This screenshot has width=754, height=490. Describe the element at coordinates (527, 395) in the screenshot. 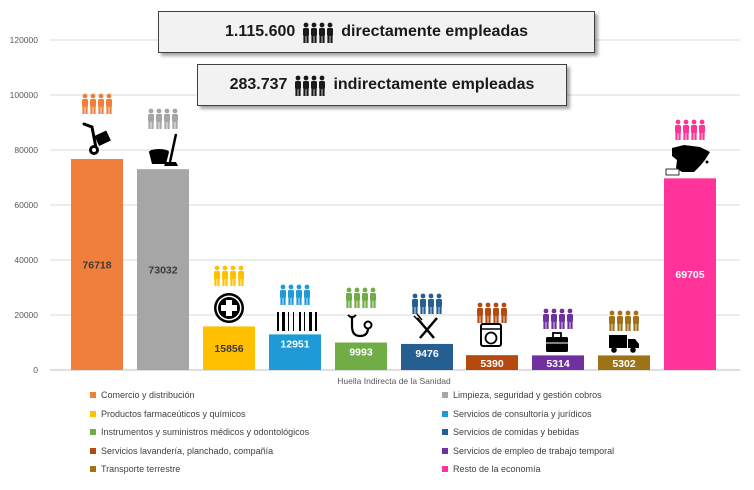

I see `legend-label: Limpieza, seguridad y gestión cobros` at that location.